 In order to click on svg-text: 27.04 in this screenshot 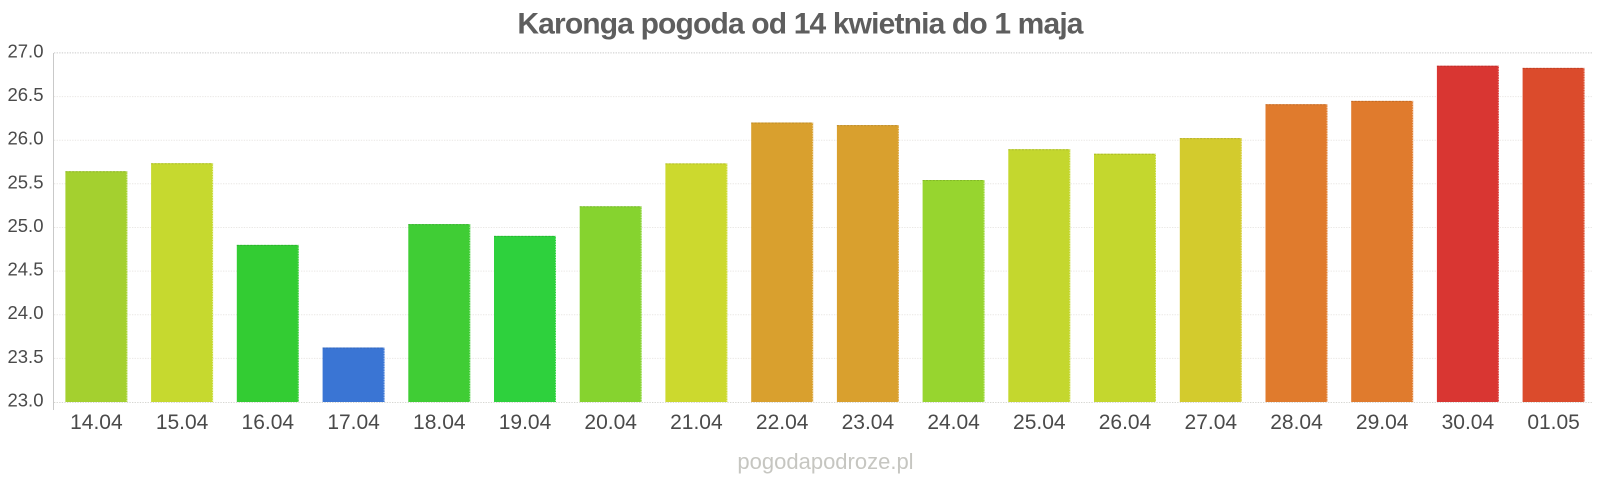, I will do `click(1211, 422)`.